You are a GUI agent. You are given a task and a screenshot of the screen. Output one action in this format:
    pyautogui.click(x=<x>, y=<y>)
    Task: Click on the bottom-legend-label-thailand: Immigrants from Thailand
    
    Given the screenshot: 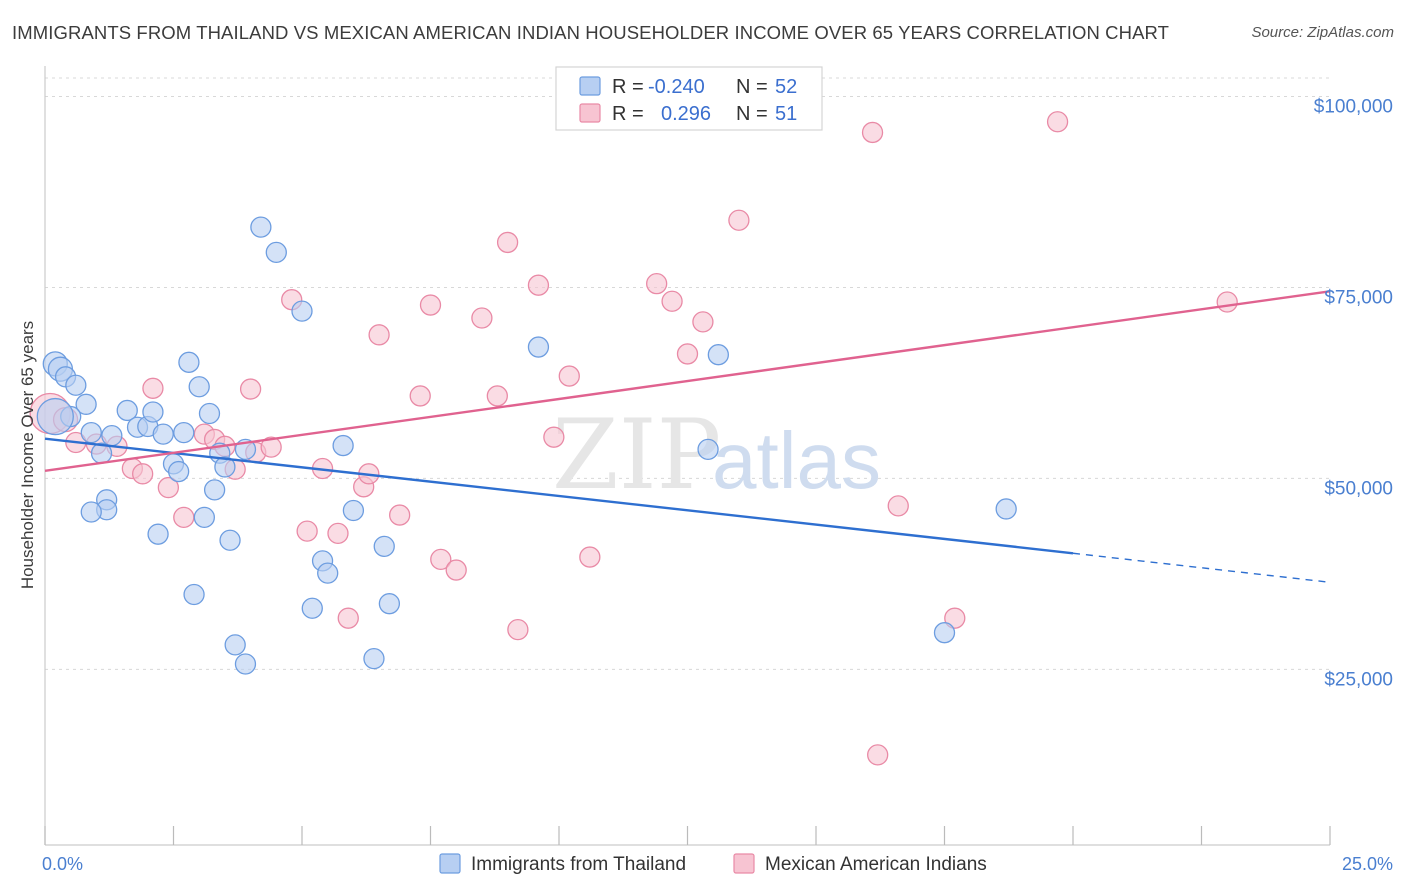 What is the action you would take?
    pyautogui.click(x=578, y=864)
    